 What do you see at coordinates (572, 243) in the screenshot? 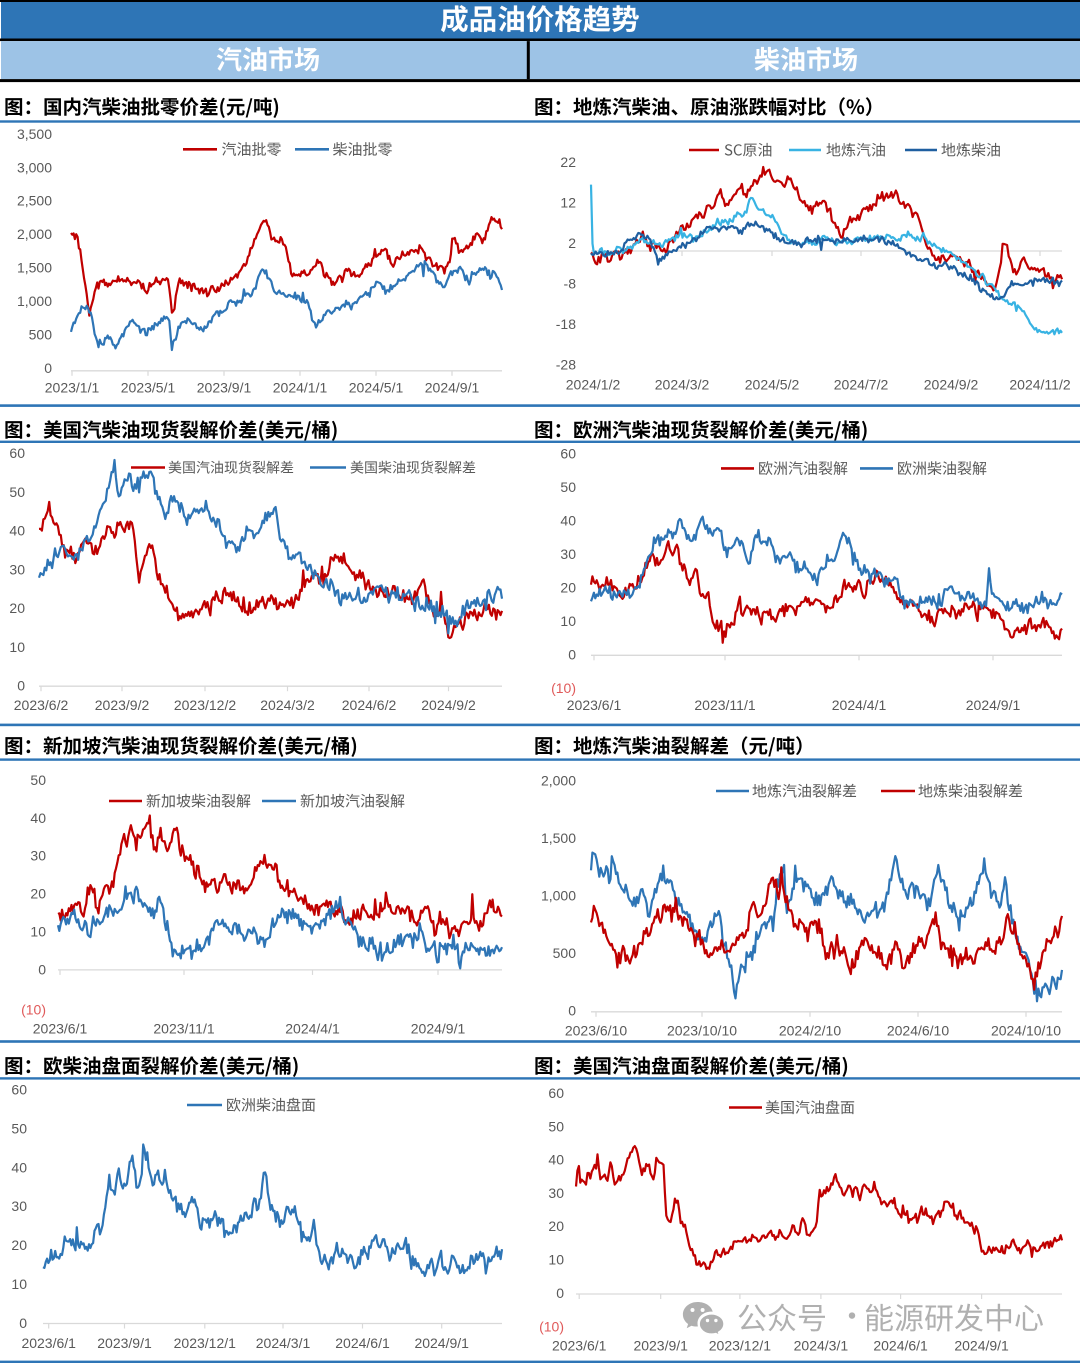
I see `svg-text: 2` at bounding box center [572, 243].